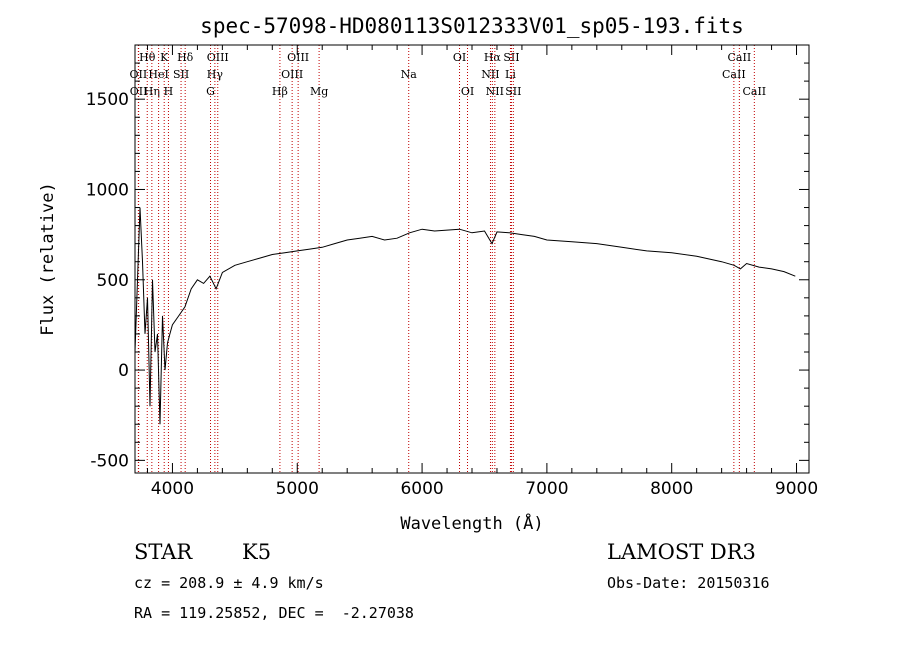 Image resolution: width=900 pixels, height=649 pixels. Describe the element at coordinates (257, 552) in the screenshot. I see `object-subclass: K5` at that location.